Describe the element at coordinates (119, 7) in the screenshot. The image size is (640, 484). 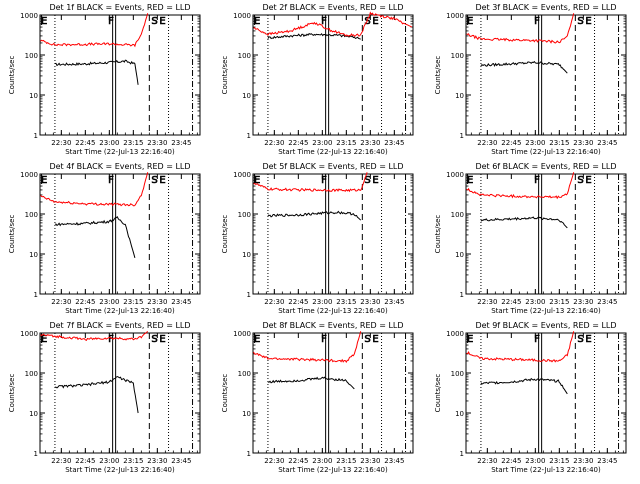
I see `chart-title: Det 1f BLACK = Events, RED = LLD` at that location.